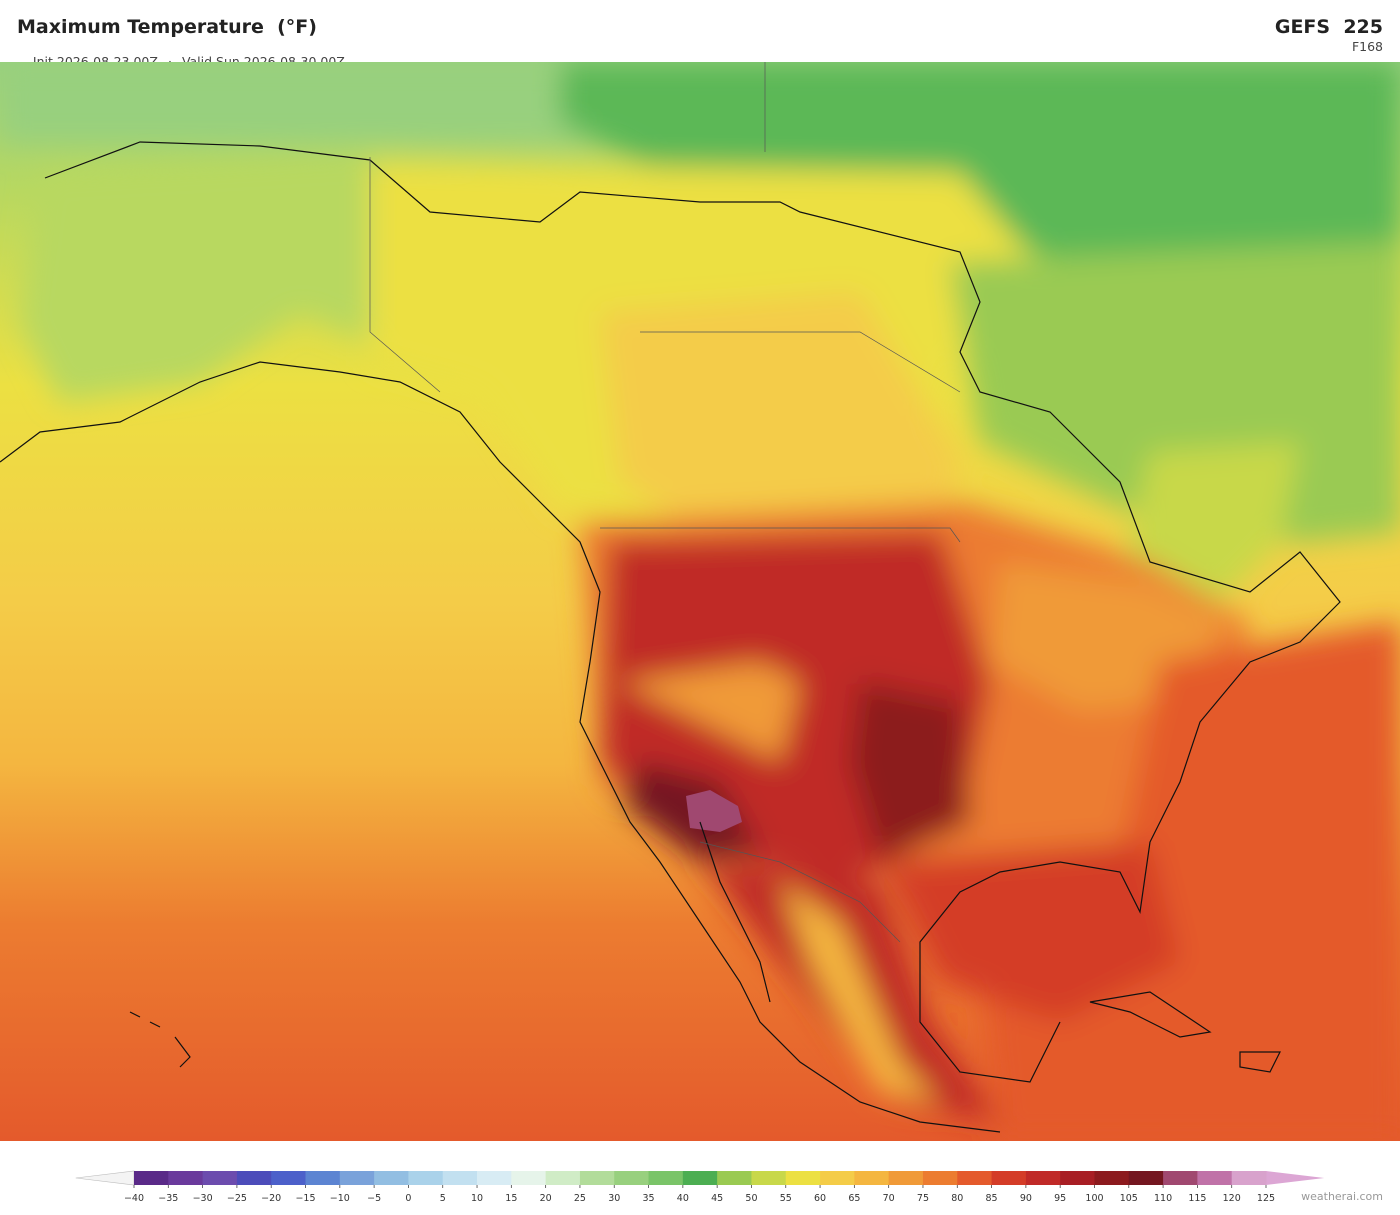  What do you see at coordinates (820, 1198) in the screenshot?
I see `colorbar-tick-label: 60` at bounding box center [820, 1198].